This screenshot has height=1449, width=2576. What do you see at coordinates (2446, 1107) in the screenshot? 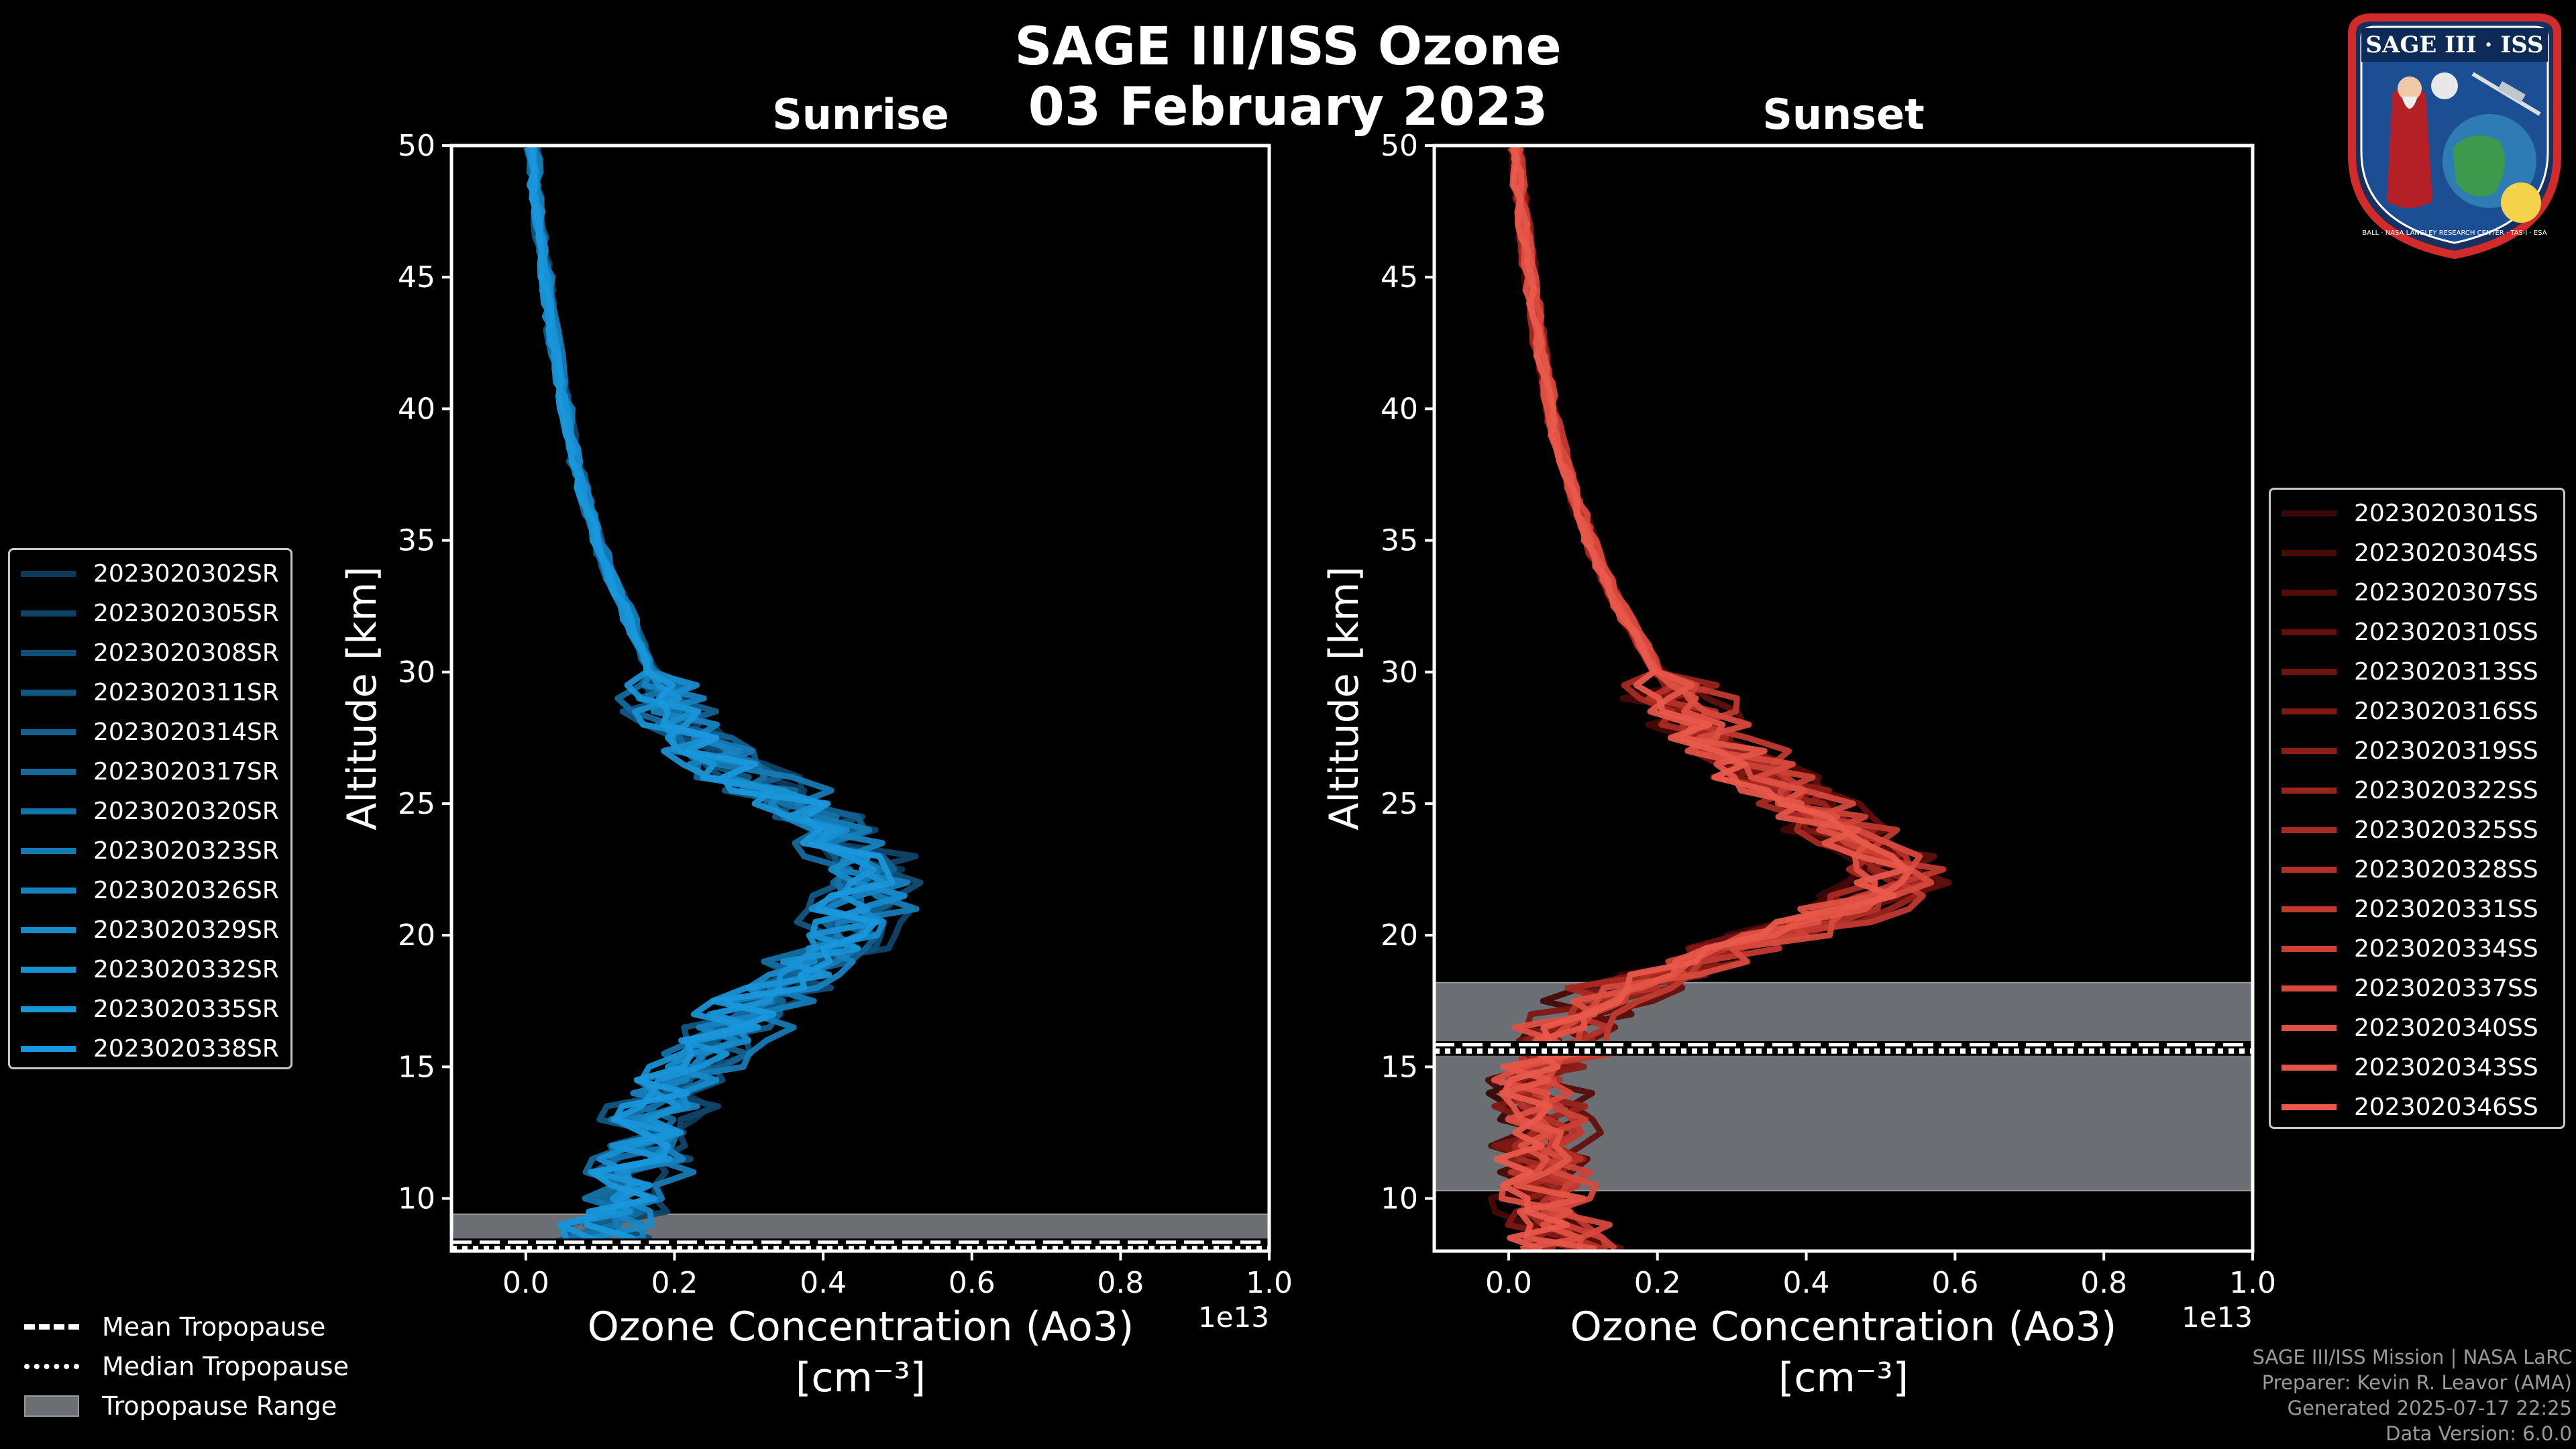
I see `legend-label: 2023020346SS` at bounding box center [2446, 1107].